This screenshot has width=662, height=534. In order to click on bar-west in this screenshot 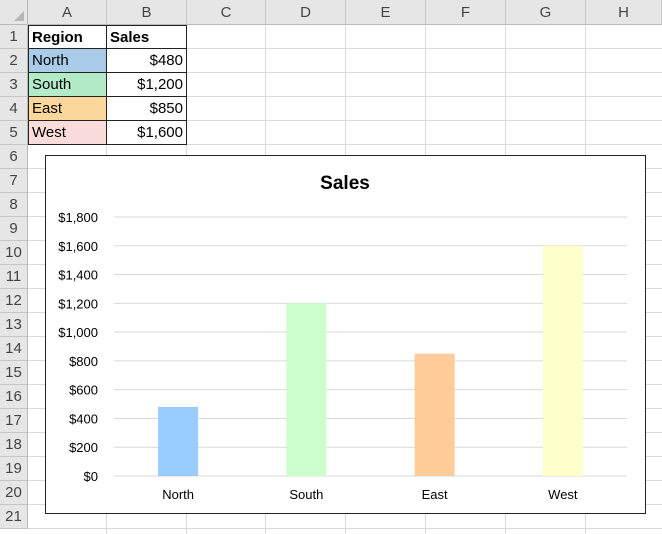, I will do `click(562, 360)`.